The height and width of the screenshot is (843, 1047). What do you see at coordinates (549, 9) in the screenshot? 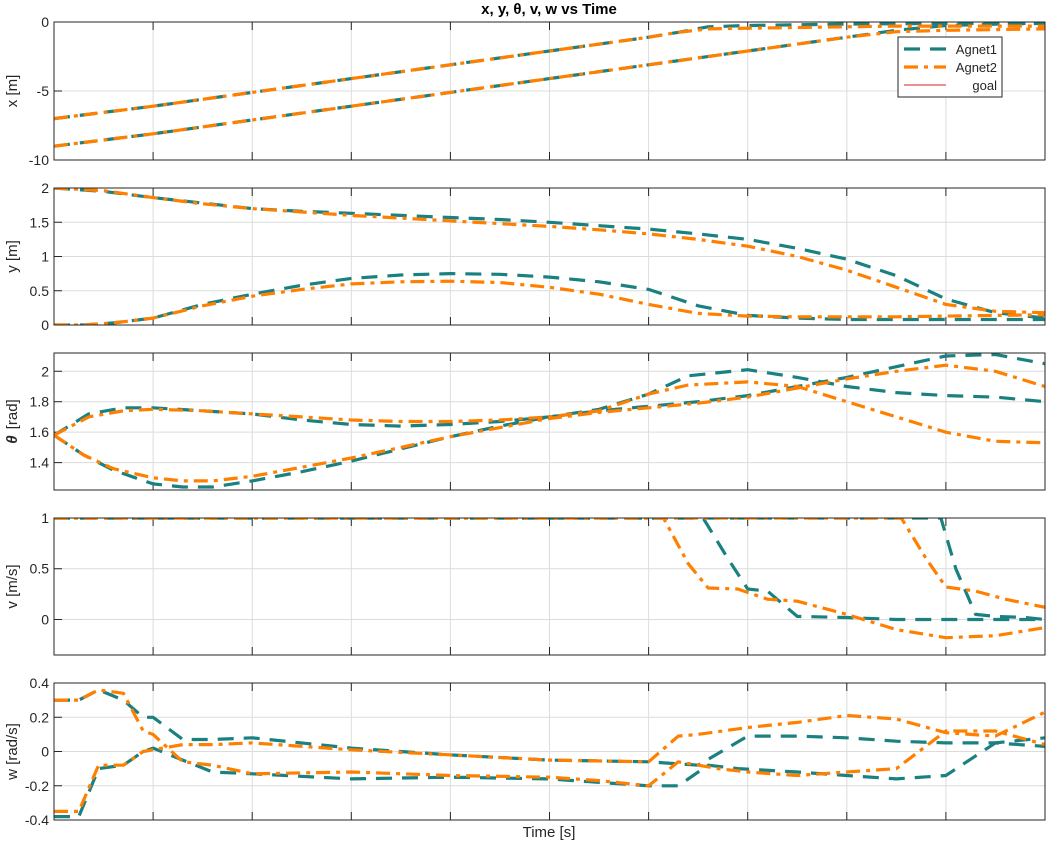
I see `figure-title: x, y, θ, v, w vs Time` at bounding box center [549, 9].